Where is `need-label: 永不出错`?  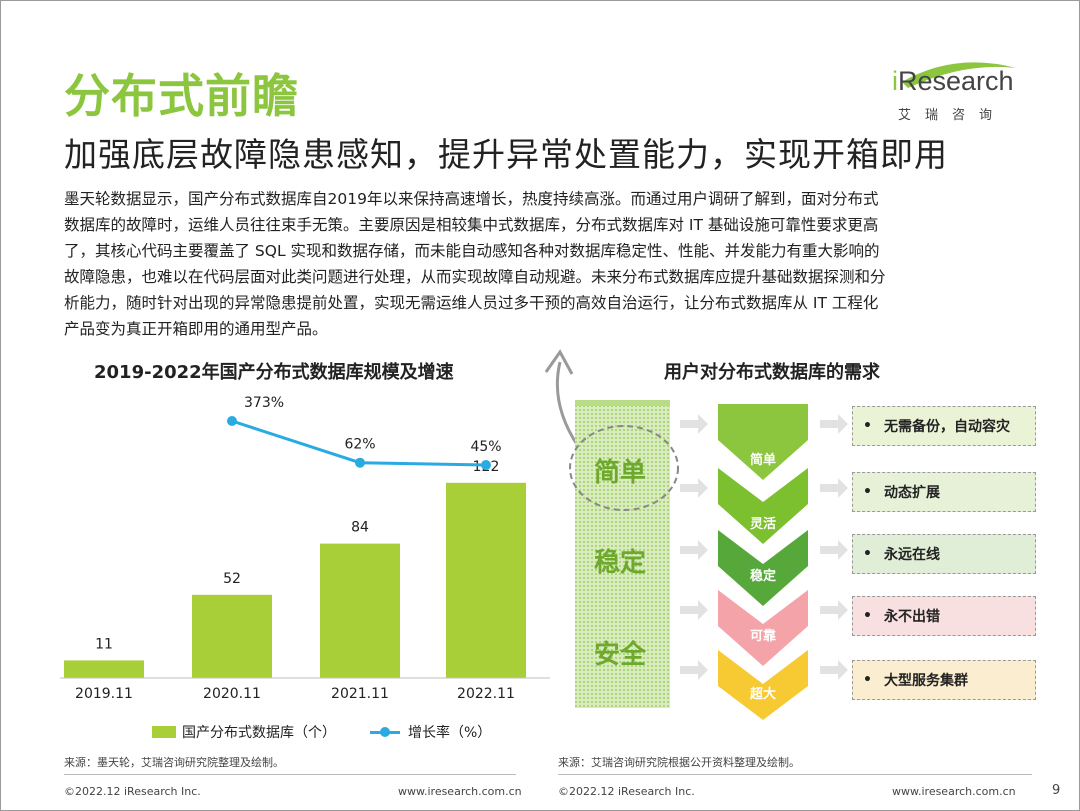
need-label: 永不出错 is located at coordinates (911, 617).